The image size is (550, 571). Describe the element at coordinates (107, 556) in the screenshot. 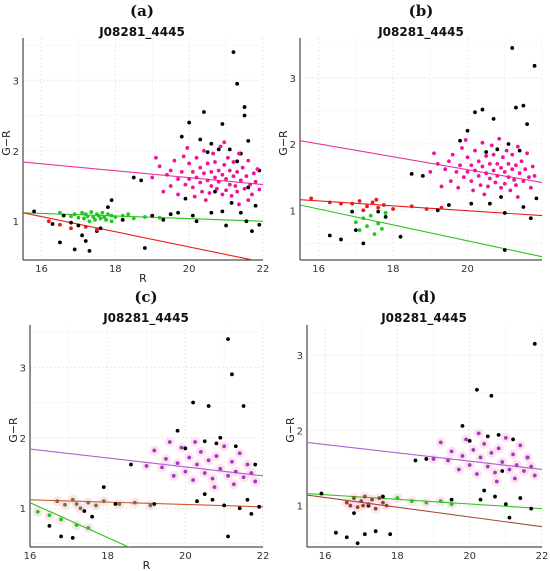

I see `x-tick-label: 18` at that location.